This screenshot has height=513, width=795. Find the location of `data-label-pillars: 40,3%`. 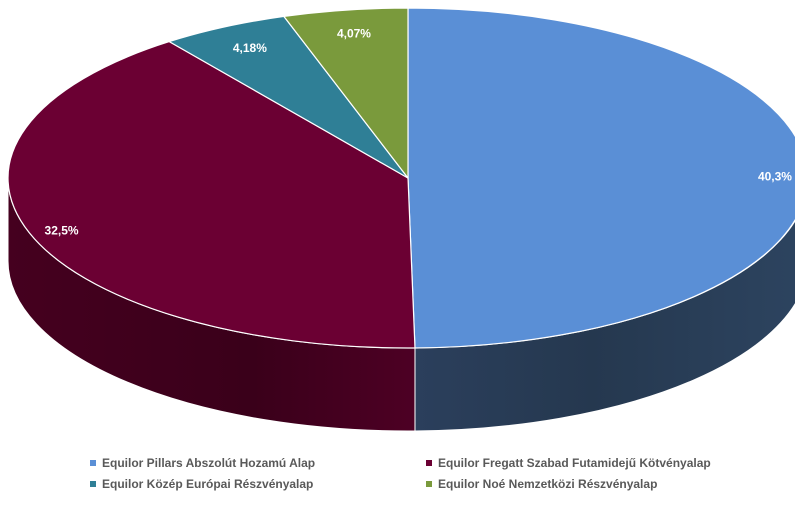

data-label-pillars: 40,3% is located at coordinates (775, 177).